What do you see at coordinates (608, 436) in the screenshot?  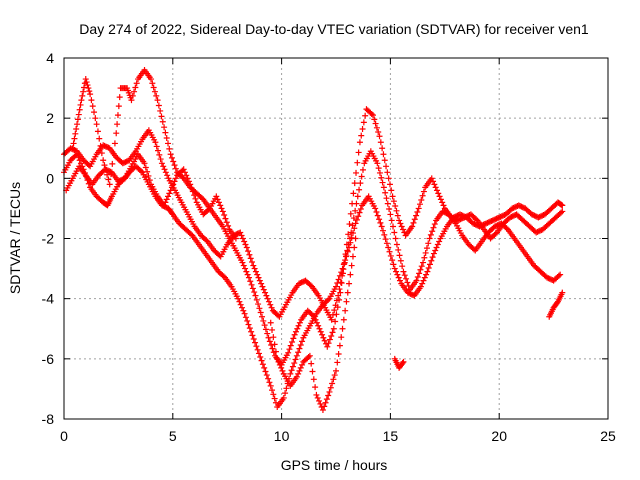 I see `x-tick-label: 25` at bounding box center [608, 436].